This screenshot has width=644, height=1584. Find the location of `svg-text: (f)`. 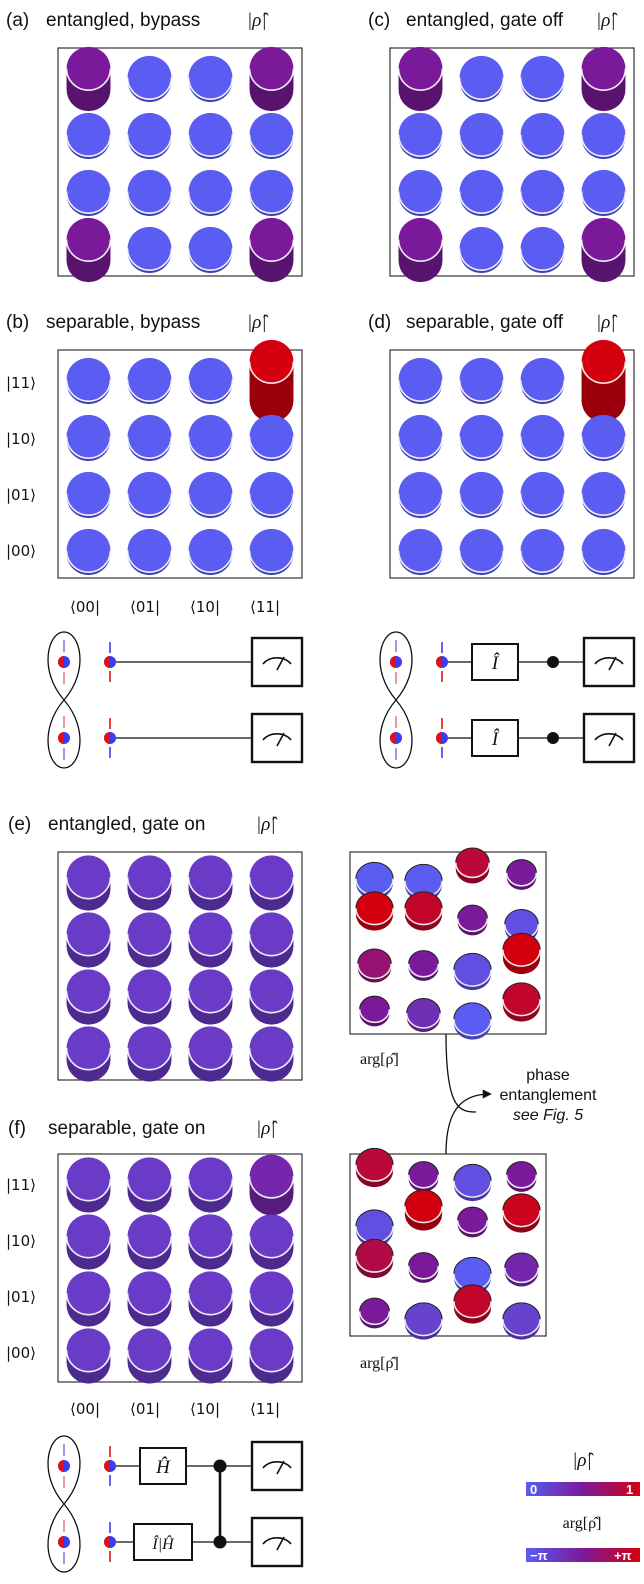

svg-text: (f) is located at coordinates (17, 1128).